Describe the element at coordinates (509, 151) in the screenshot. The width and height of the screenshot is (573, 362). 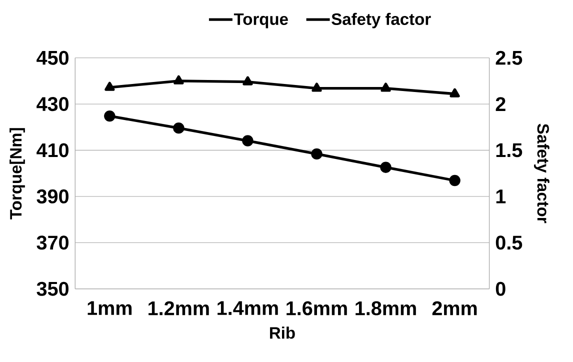
I see `y2-tick-label: 1.5` at that location.